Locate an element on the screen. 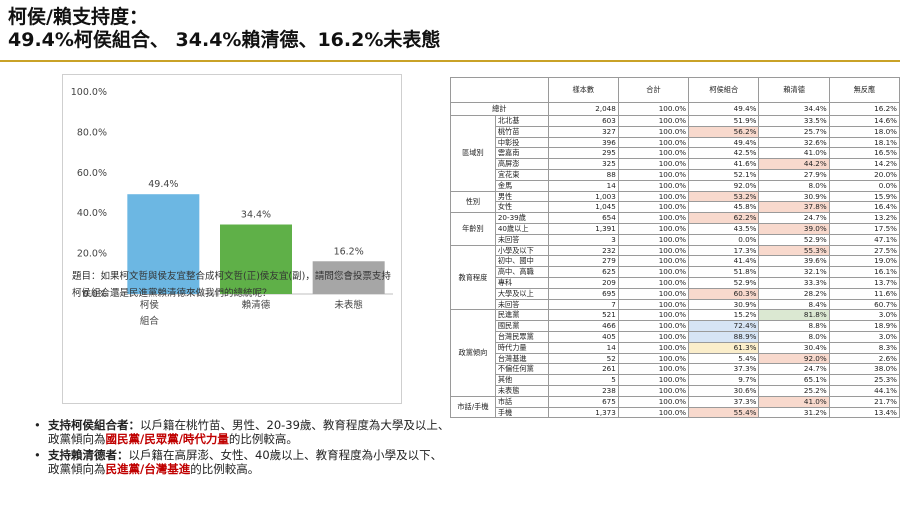 This screenshot has height=506, width=900. y-tick-label: 40.0% is located at coordinates (92, 213).